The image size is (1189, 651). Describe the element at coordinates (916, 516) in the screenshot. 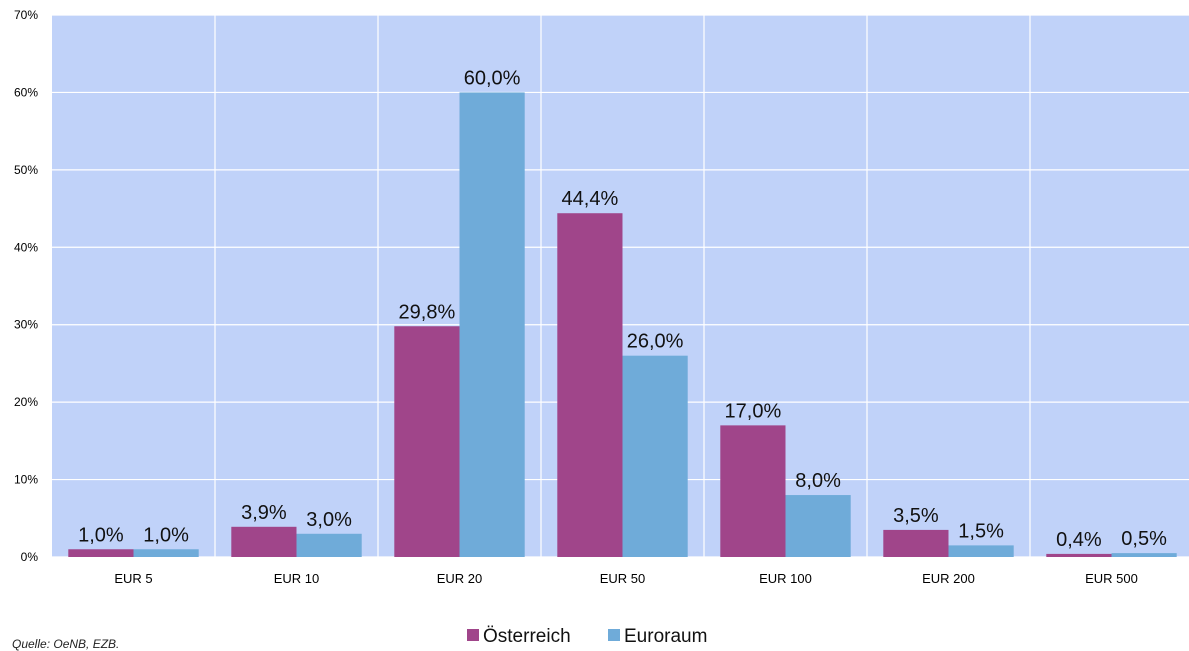

I see `data-label: 3,5%` at that location.